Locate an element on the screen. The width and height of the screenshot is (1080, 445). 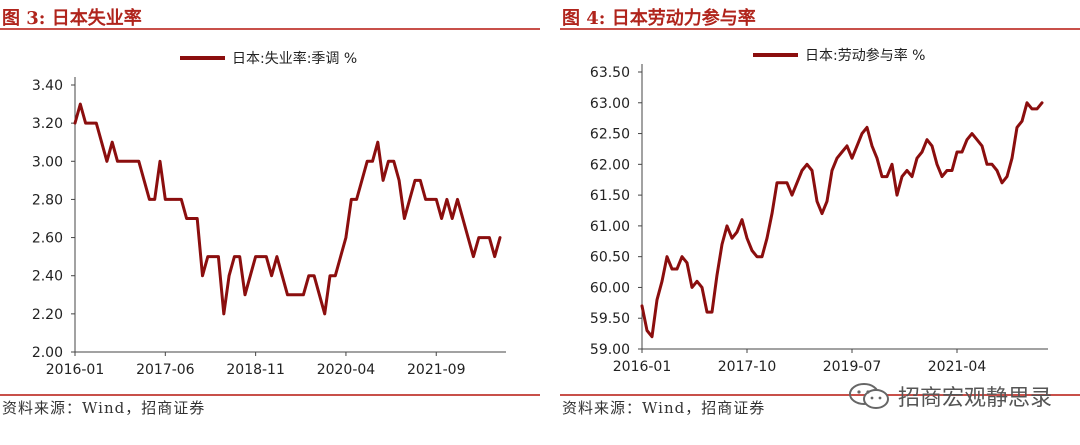
y-tick-label: 2.20 is located at coordinates (47, 315).